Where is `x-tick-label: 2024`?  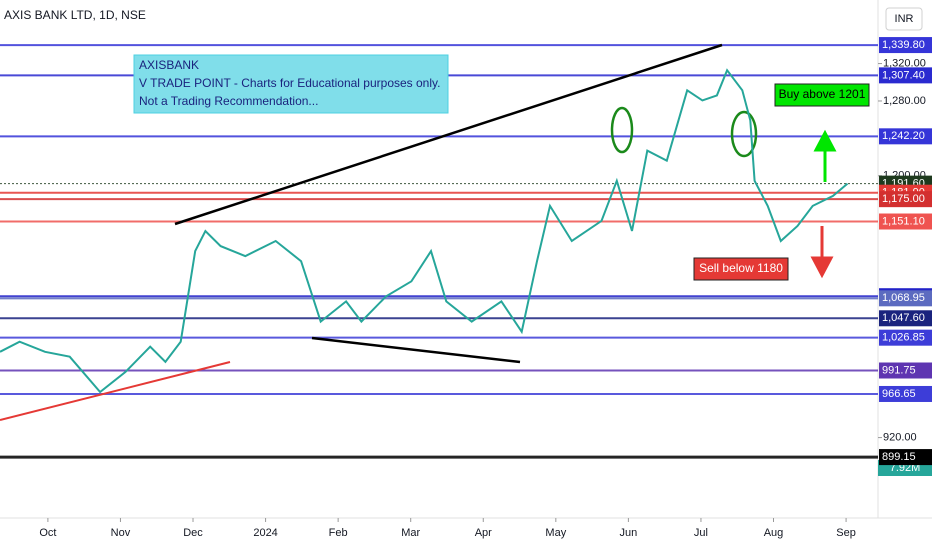 x-tick-label: 2024 is located at coordinates (265, 533).